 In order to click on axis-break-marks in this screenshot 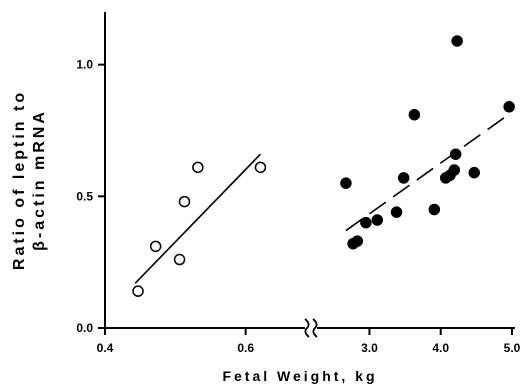, I will do `click(311, 328)`.